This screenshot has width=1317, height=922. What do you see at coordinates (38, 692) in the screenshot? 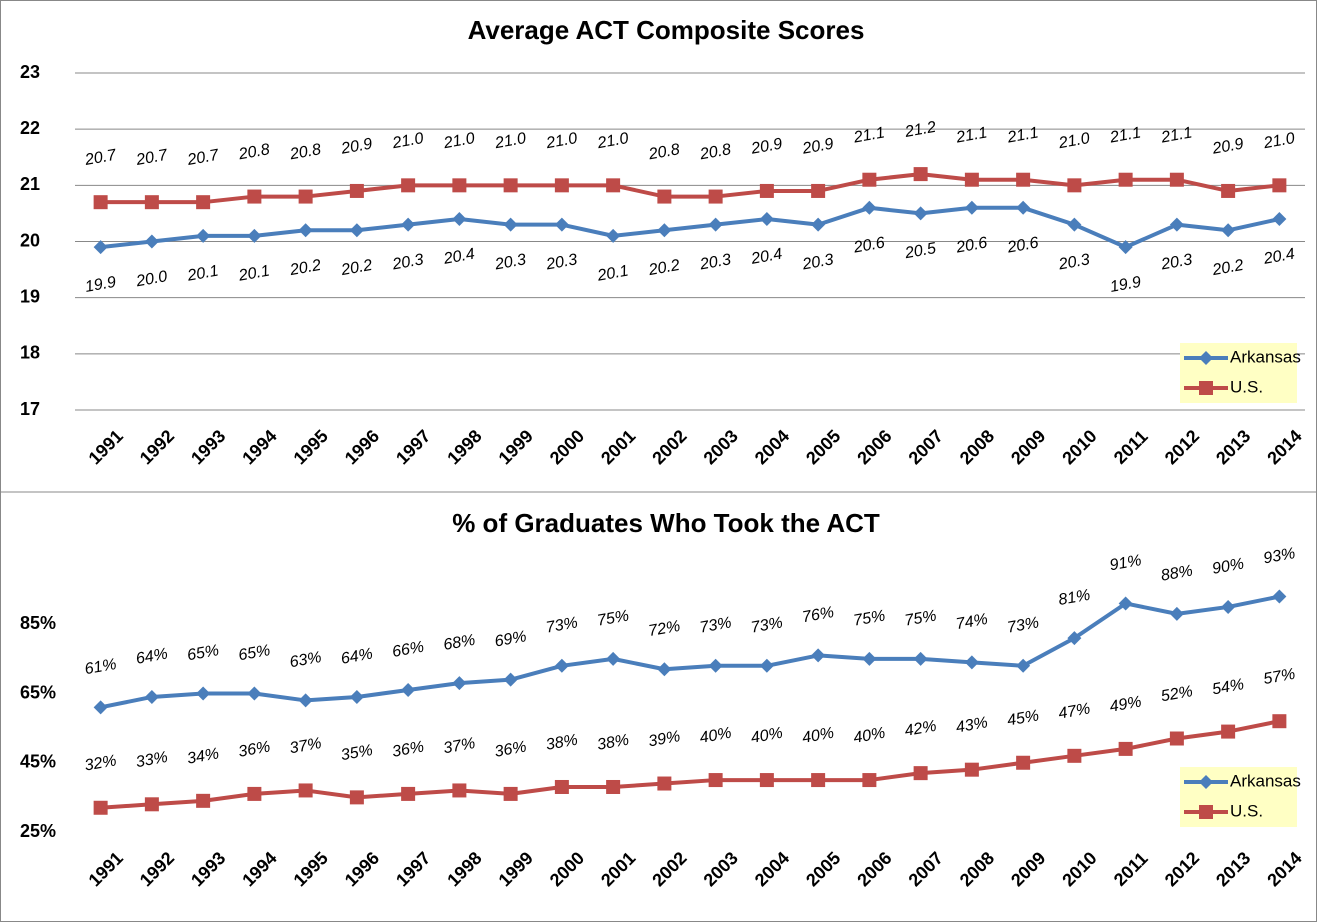
I see `y-tick-label: 65%` at bounding box center [38, 692].